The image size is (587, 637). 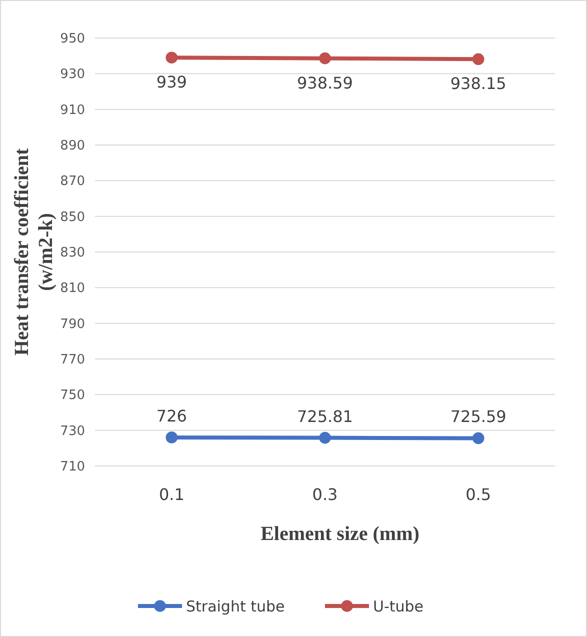 I want to click on y-tick-label: 950, so click(x=72, y=39).